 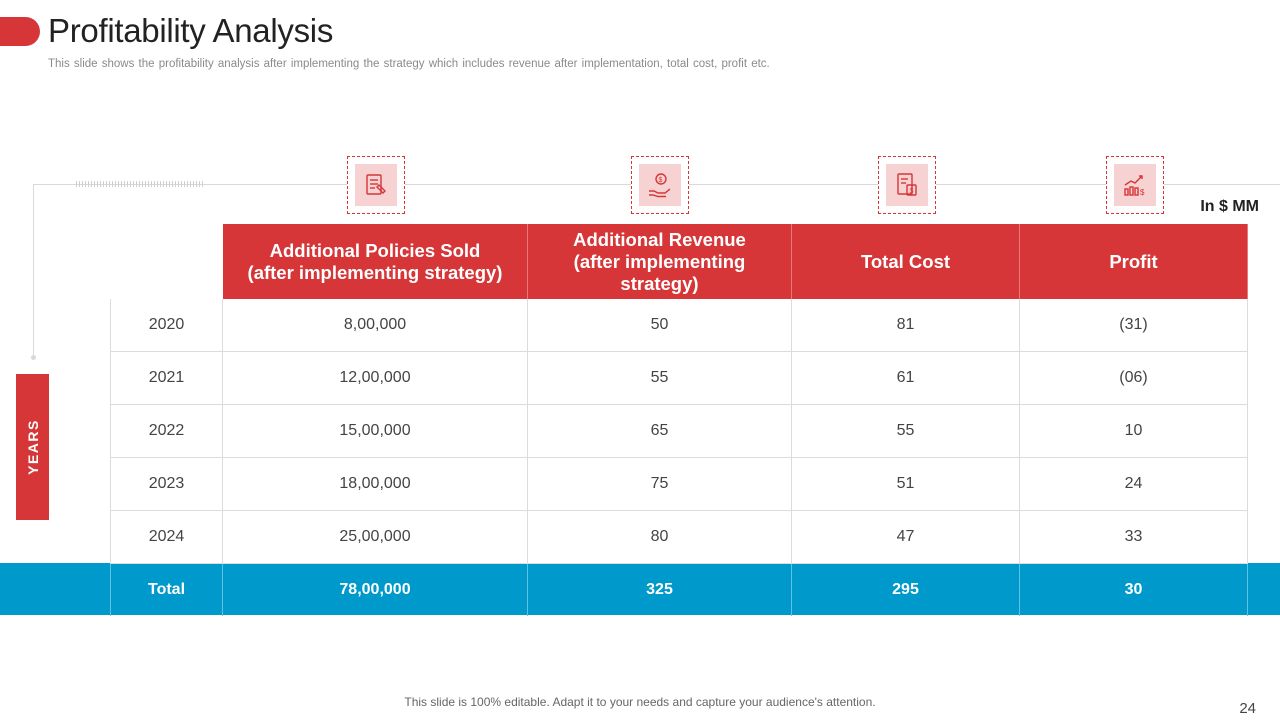 What do you see at coordinates (166, 261) in the screenshot?
I see `header-corner` at bounding box center [166, 261].